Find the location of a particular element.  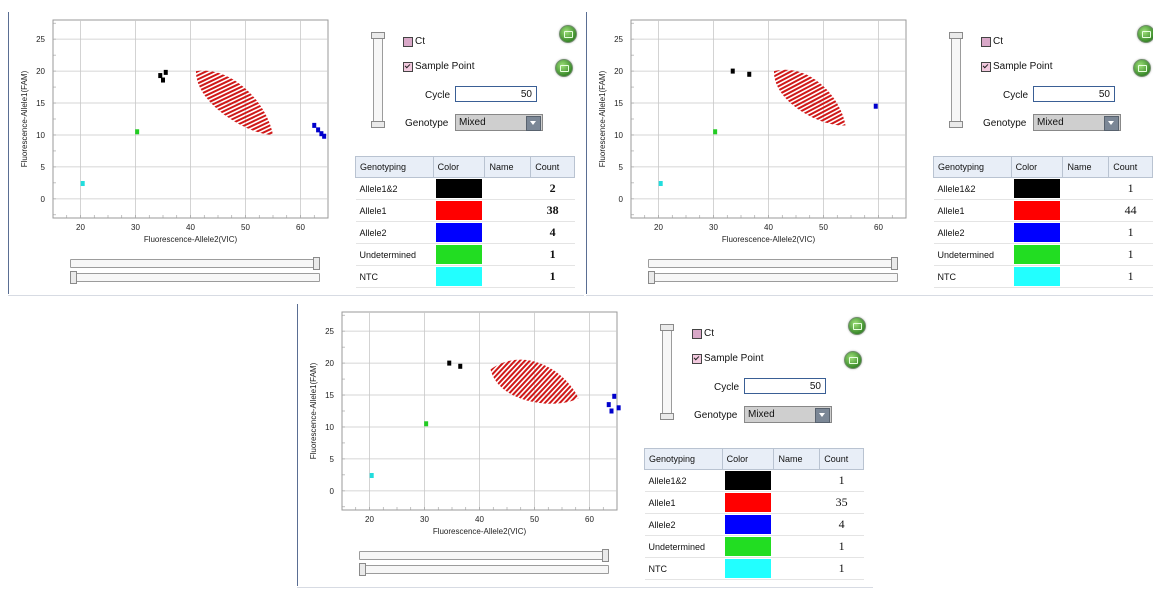

table-row: Allele1 35 is located at coordinates (754, 502).